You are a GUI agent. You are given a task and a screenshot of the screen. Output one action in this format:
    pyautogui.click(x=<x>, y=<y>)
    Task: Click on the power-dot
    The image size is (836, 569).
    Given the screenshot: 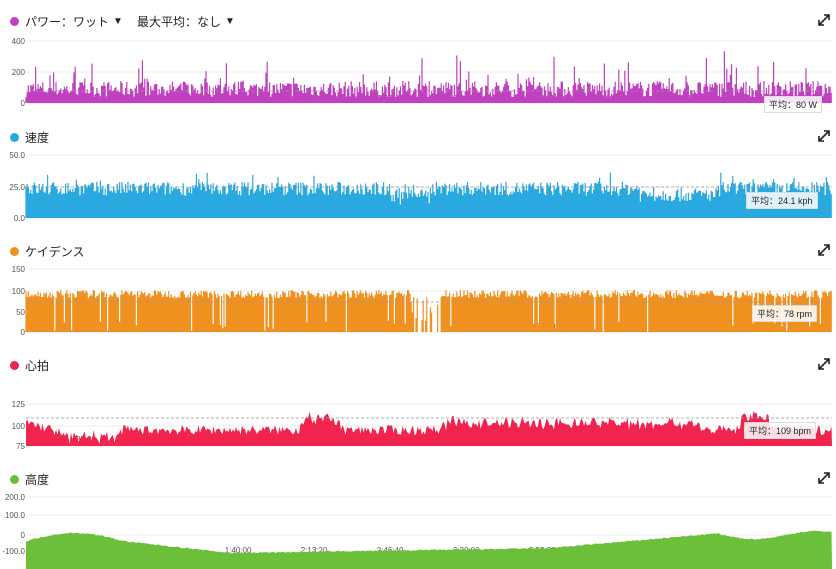 What is the action you would take?
    pyautogui.click(x=14, y=21)
    